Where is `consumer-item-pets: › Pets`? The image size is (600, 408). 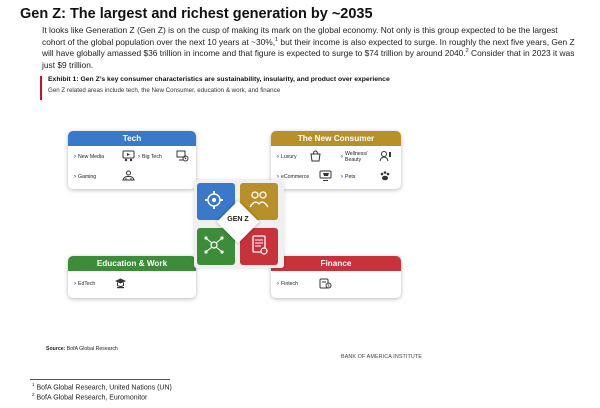 consumer-item-pets: › Pets is located at coordinates (348, 177).